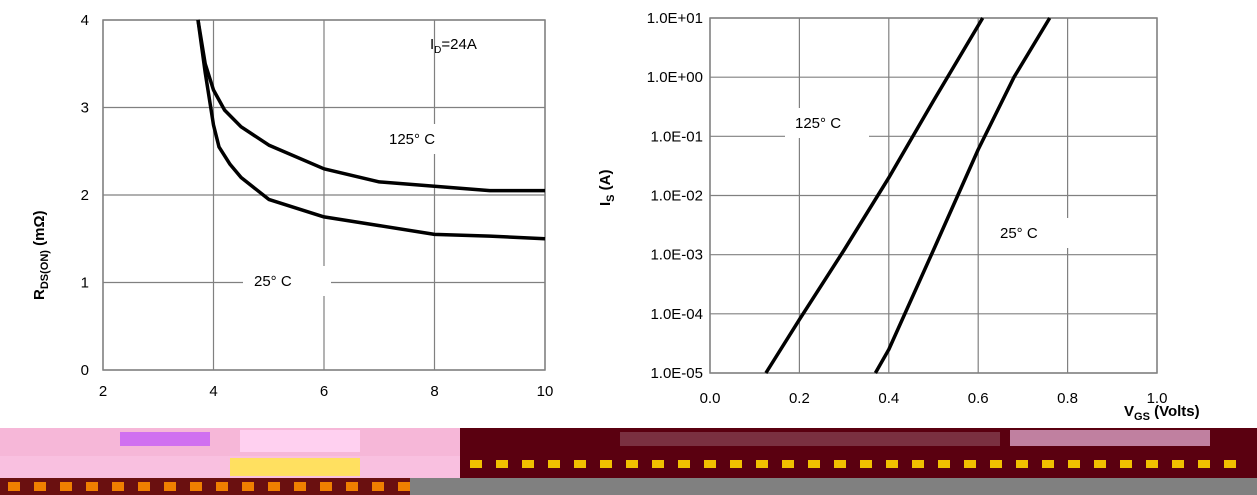 This screenshot has width=1257, height=495. I want to click on right-xtick-label: 0.4, so click(888, 398).